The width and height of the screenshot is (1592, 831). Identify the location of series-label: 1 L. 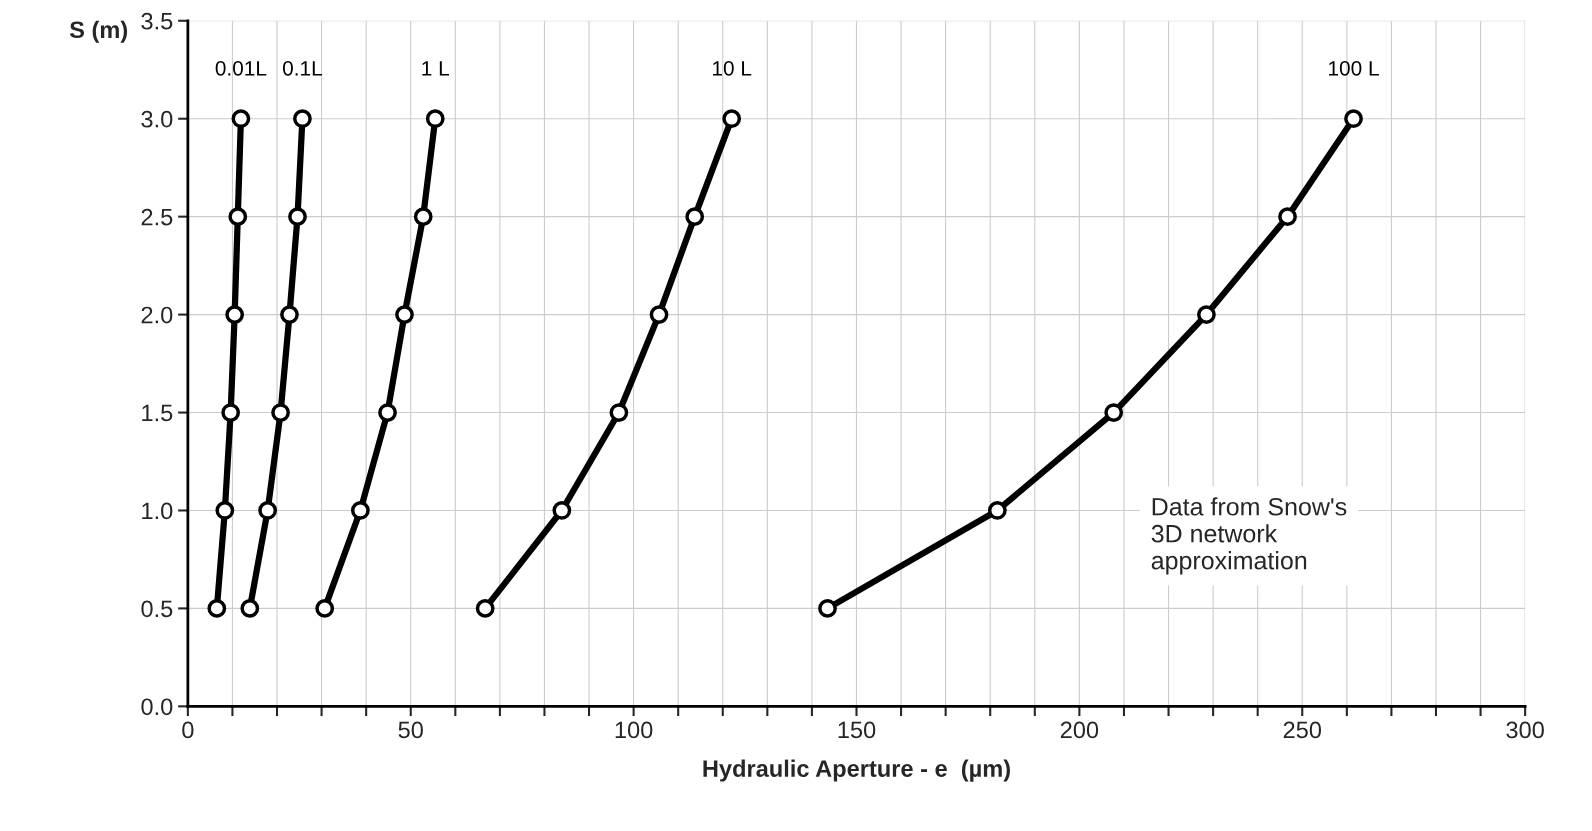
(436, 68).